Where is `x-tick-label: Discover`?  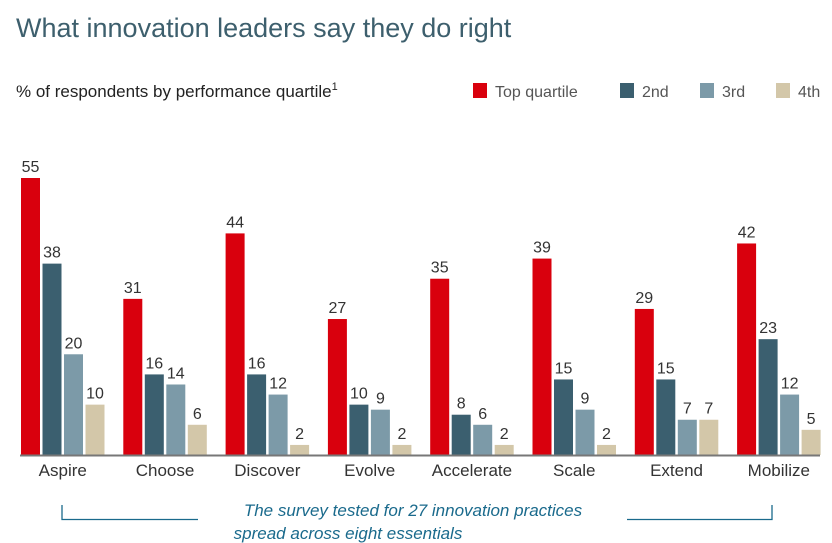
x-tick-label: Discover is located at coordinates (267, 470).